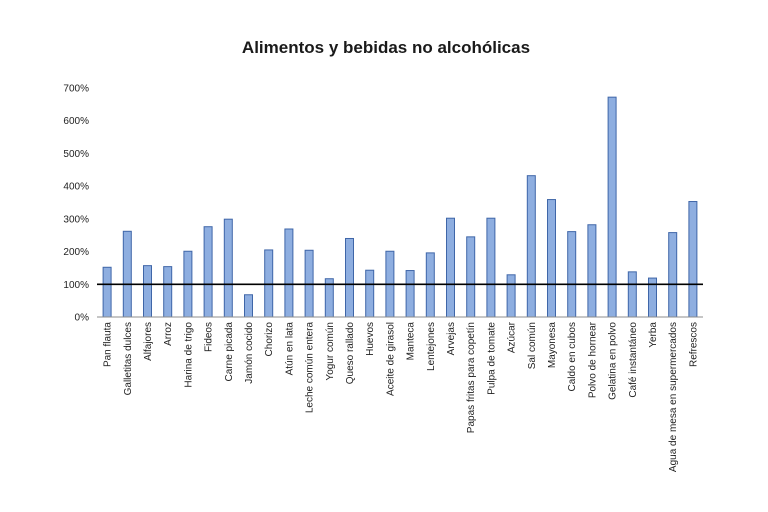 This screenshot has width=768, height=512. I want to click on x-tick-label: Mayonesa, so click(552, 345).